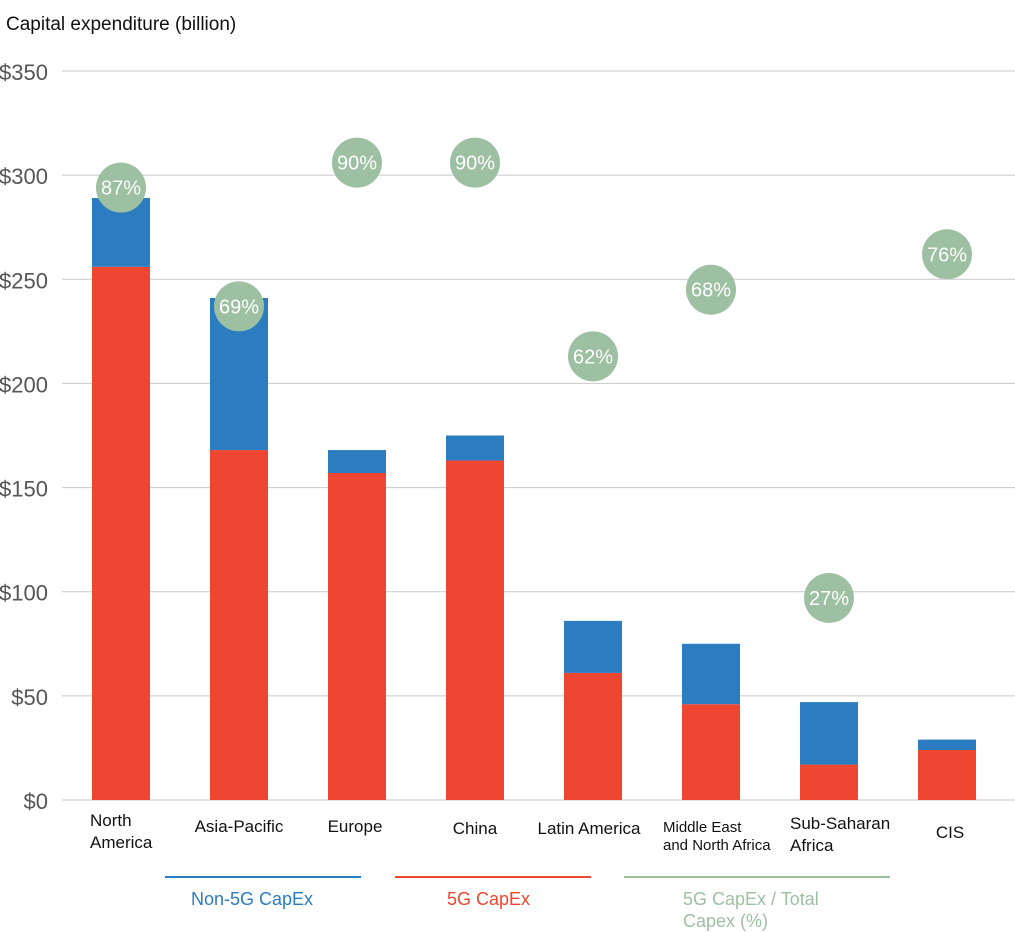 The height and width of the screenshot is (932, 1015). I want to click on ratio-label: 69%, so click(239, 307).